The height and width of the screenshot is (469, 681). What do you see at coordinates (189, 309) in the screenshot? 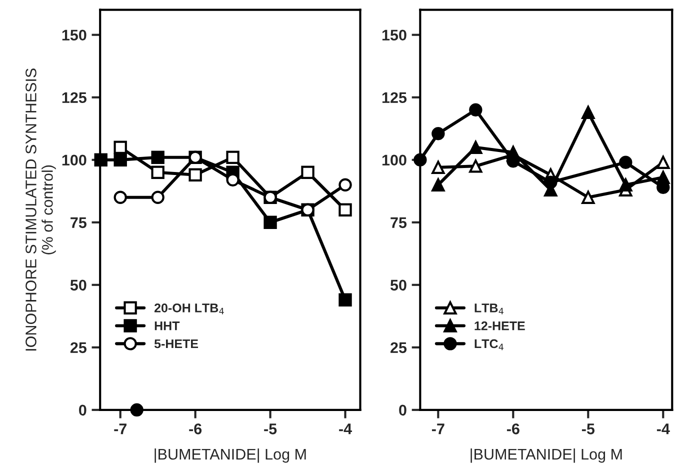
I see `legend-label: 20-OH LTB$_{4}$` at bounding box center [189, 309].